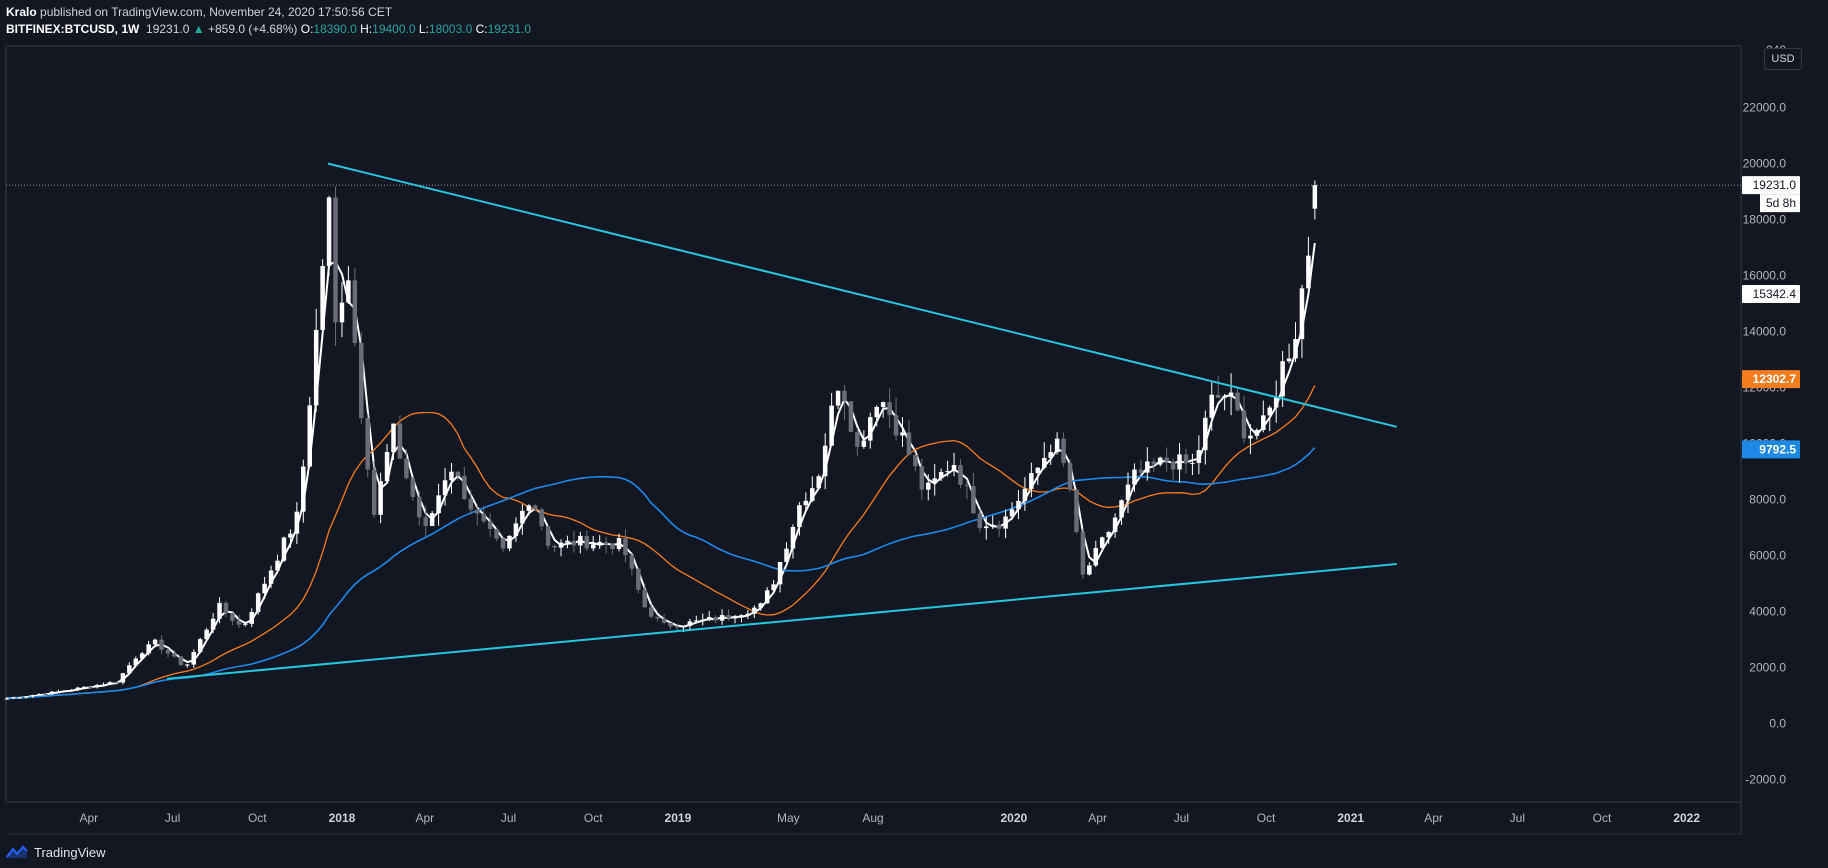 This screenshot has height=868, width=1828. What do you see at coordinates (509, 29) in the screenshot?
I see `close-value: 19231.0` at bounding box center [509, 29].